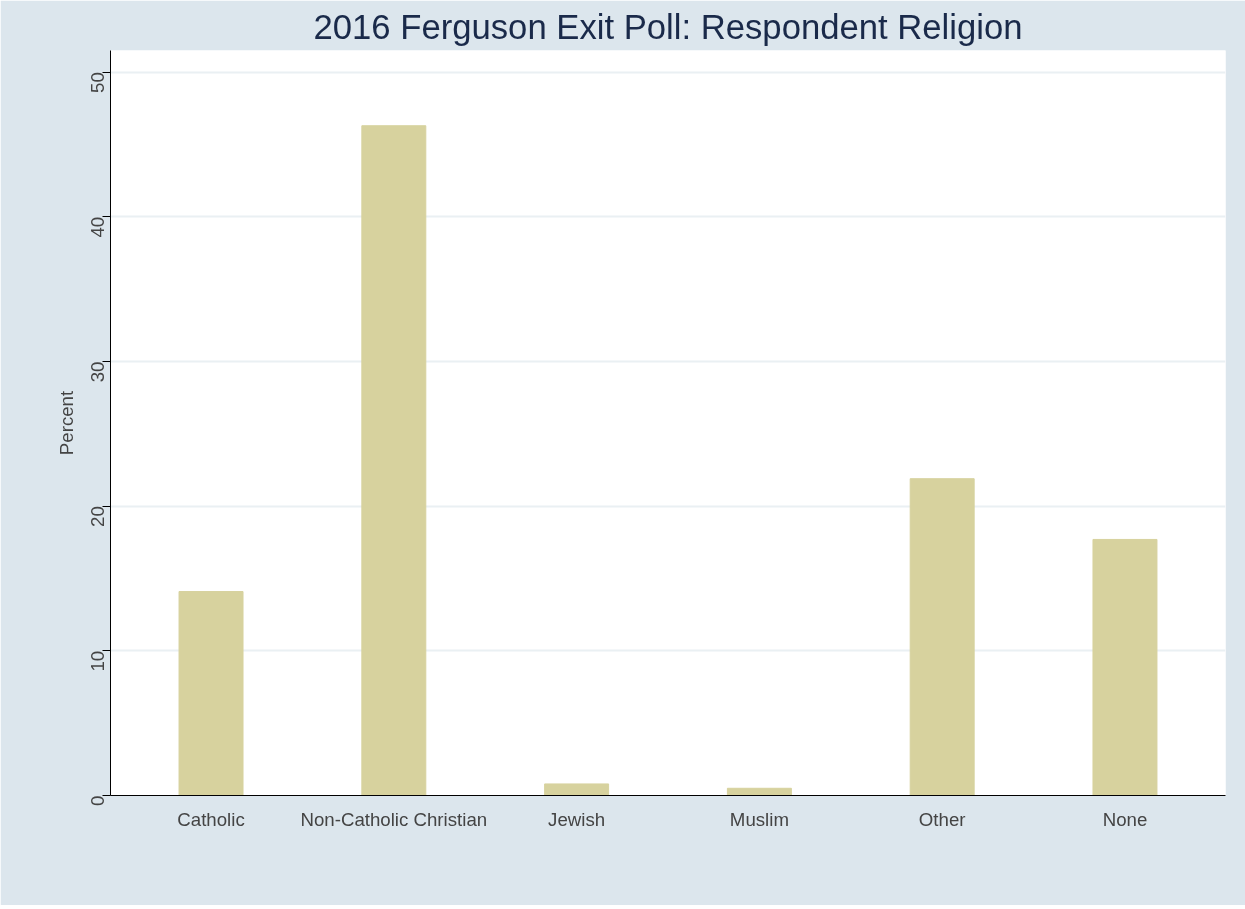 This screenshot has height=909, width=1245. What do you see at coordinates (759, 819) in the screenshot?
I see `x-tick-label: Muslim` at bounding box center [759, 819].